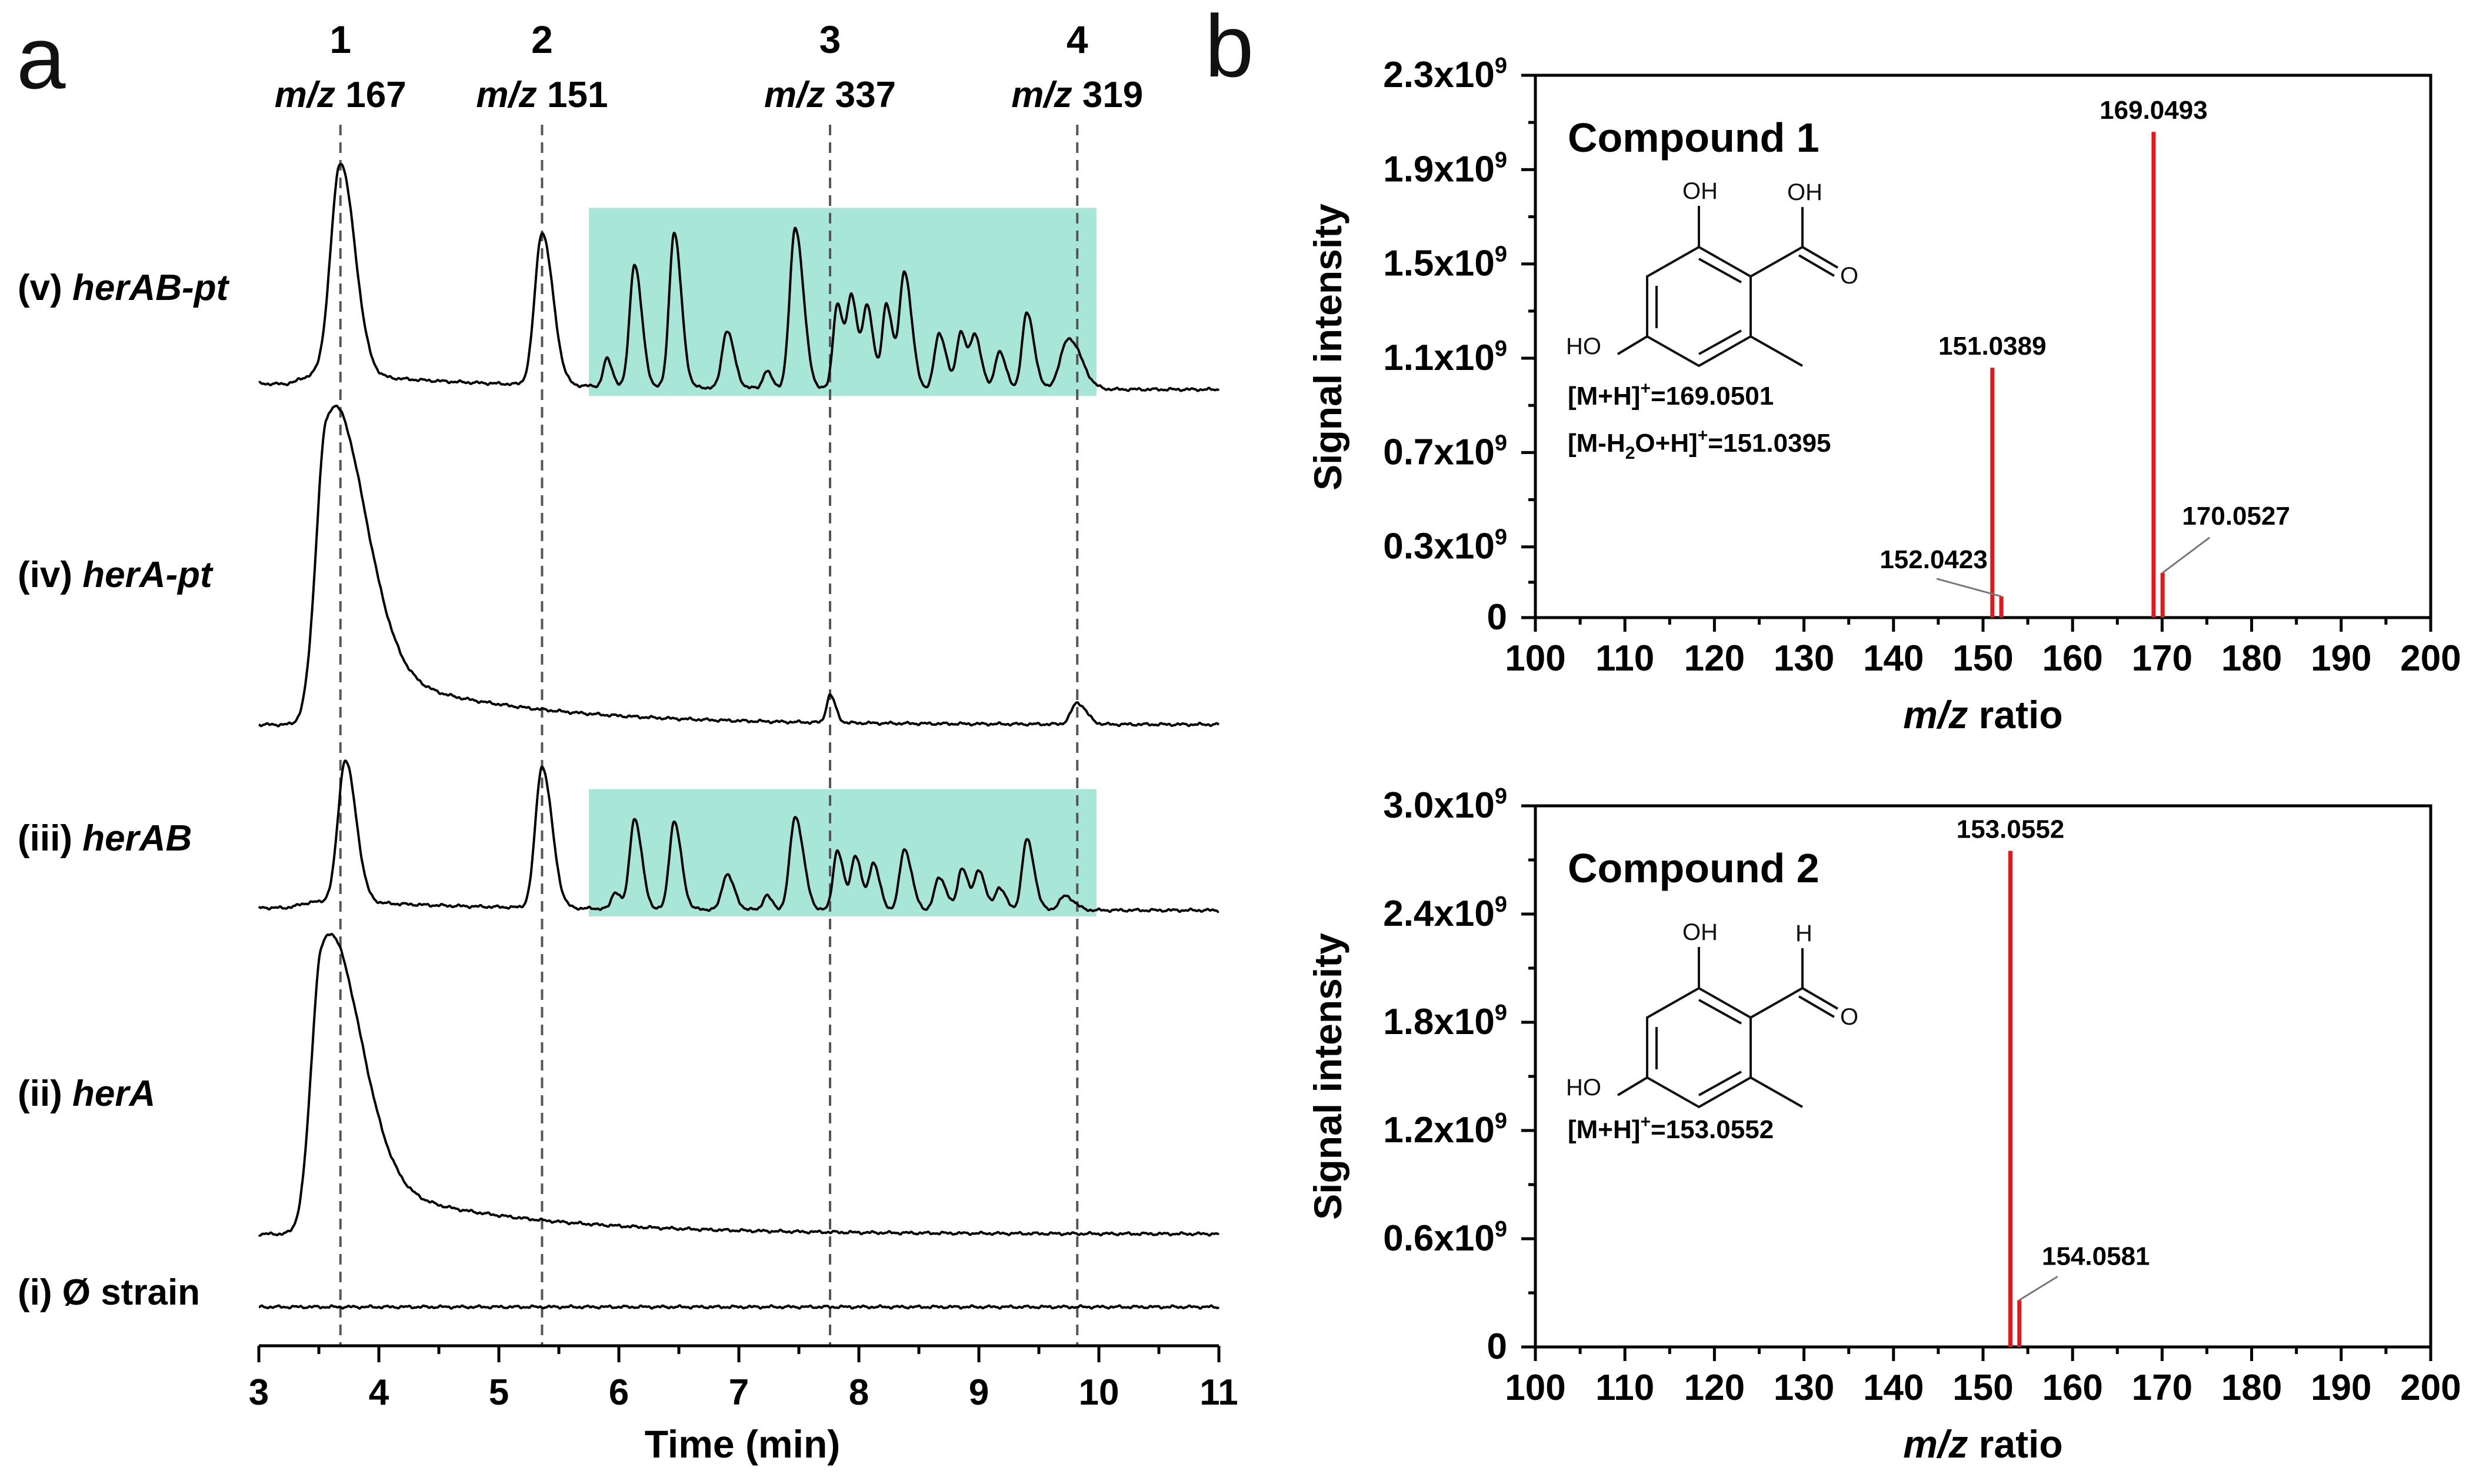 Image resolution: width=2476 pixels, height=1484 pixels. Describe the element at coordinates (1099, 1392) in the screenshot. I see `x-tick-label: 10` at that location.